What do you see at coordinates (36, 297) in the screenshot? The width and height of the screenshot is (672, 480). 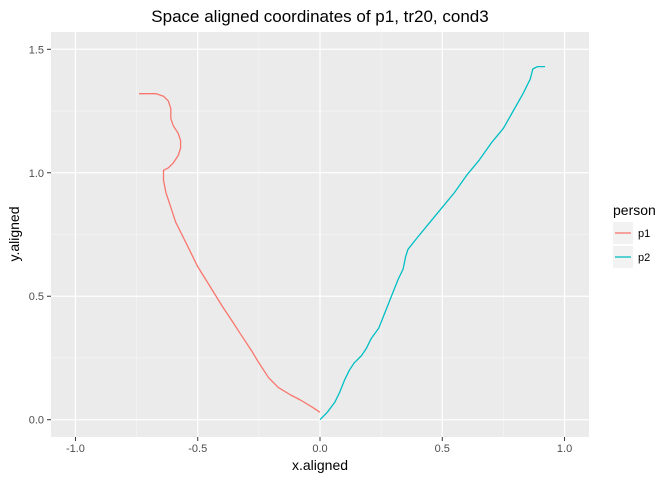 I see `y-tick-label: 0.5` at bounding box center [36, 297].